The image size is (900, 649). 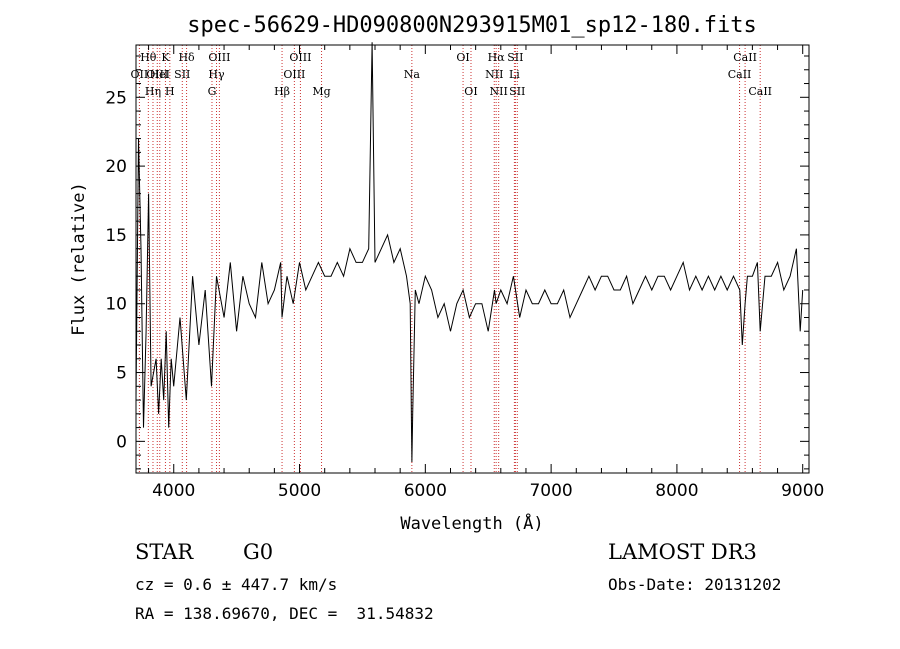 I want to click on marker-label: Hδ, so click(x=186, y=57).